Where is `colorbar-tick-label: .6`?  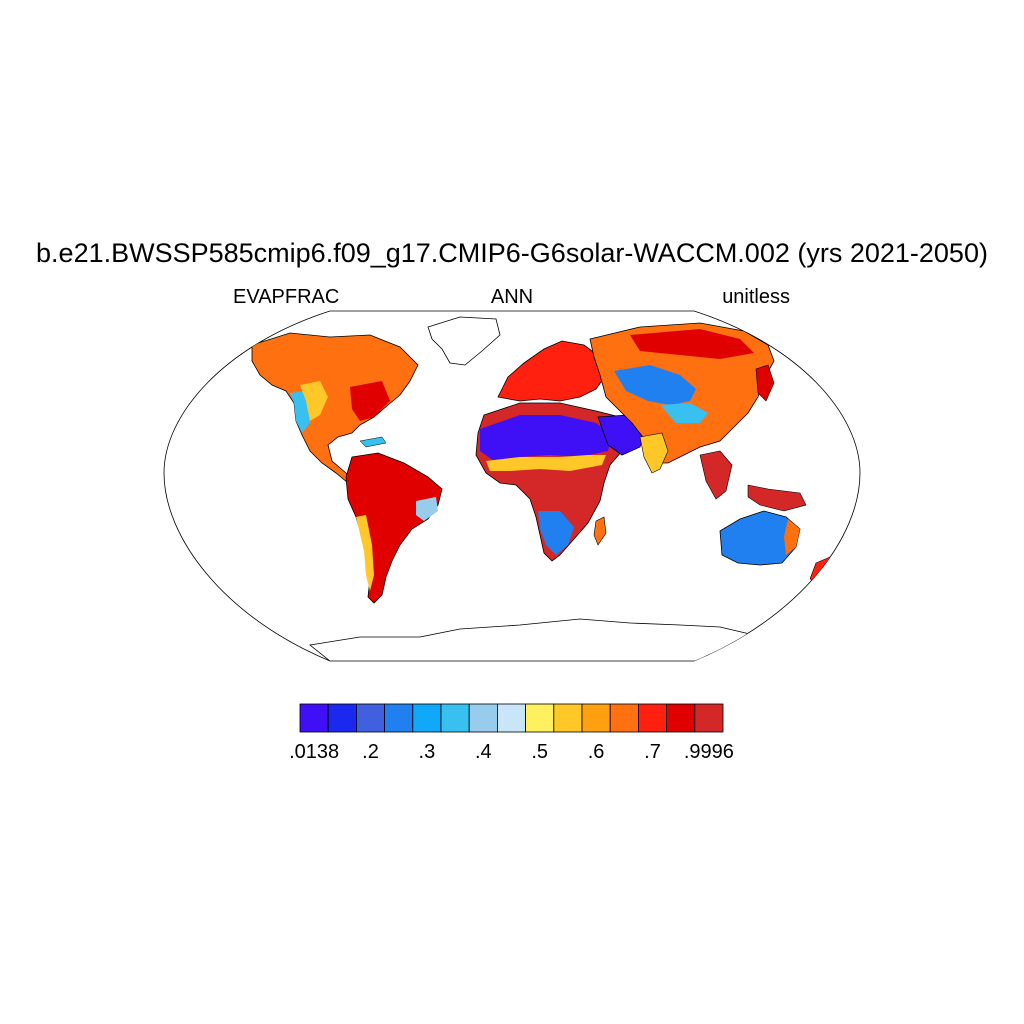
colorbar-tick-label: .6 is located at coordinates (596, 752).